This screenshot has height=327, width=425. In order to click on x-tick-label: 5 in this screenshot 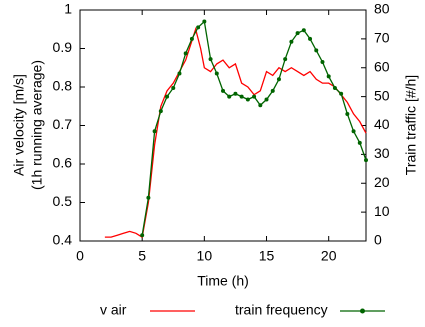, I will do `click(142, 256)`.